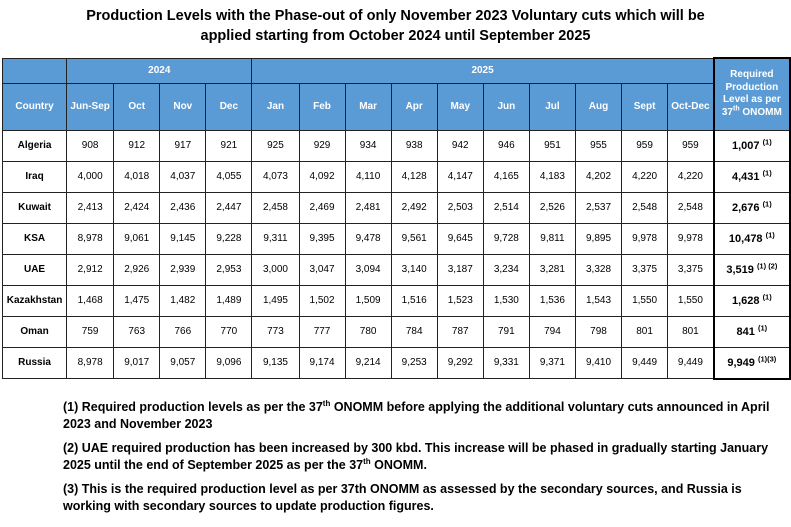 Image resolution: width=791 pixels, height=527 pixels. Describe the element at coordinates (691, 106) in the screenshot. I see `column-header: Oct-Dec` at that location.